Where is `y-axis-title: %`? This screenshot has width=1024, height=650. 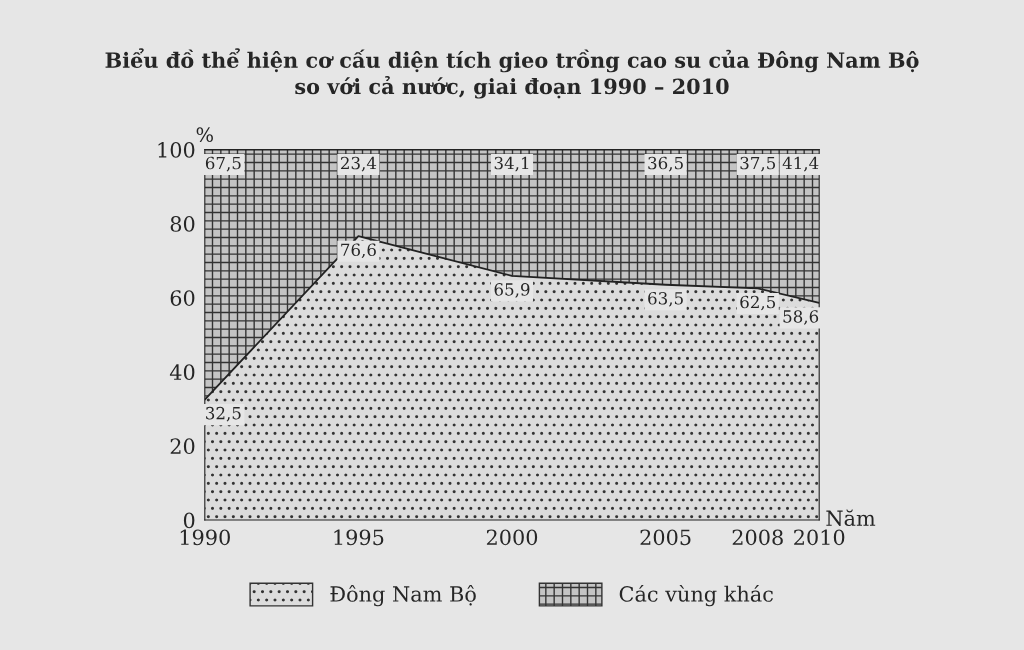
y-axis-title: % is located at coordinates (204, 135).